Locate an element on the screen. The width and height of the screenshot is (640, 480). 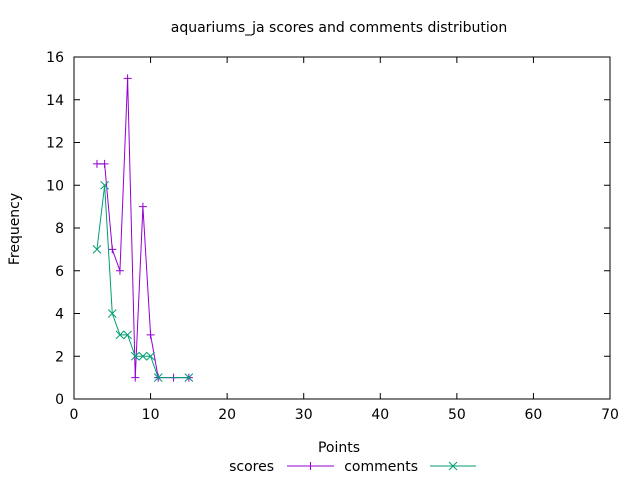
x-tick-label: 50 is located at coordinates (457, 415).